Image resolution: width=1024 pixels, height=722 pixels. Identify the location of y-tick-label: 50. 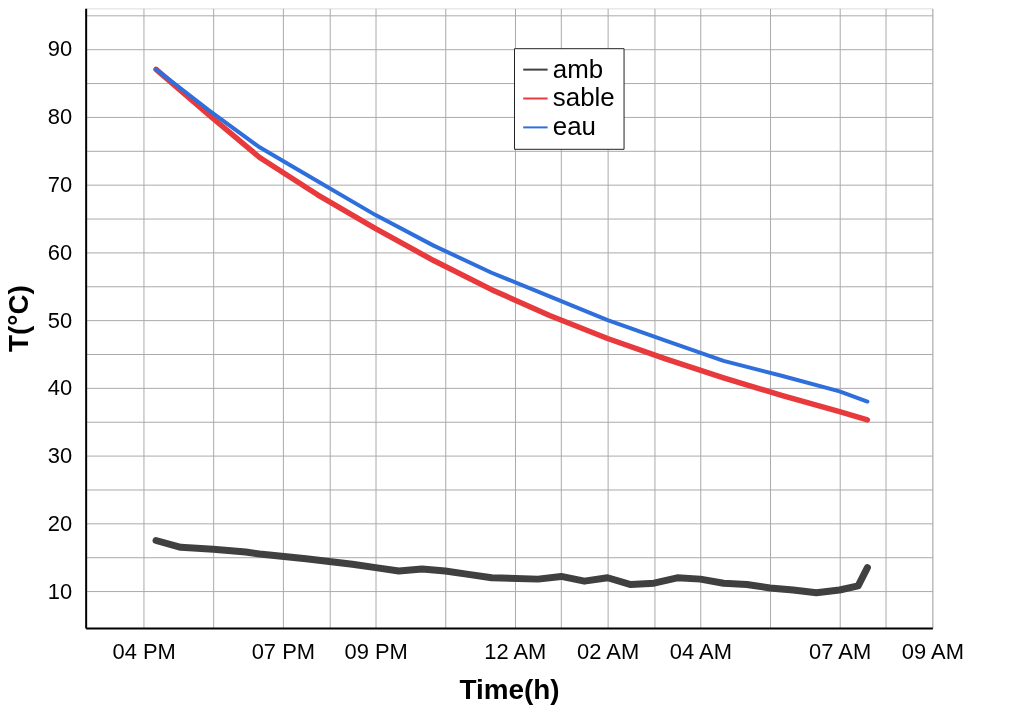
(60, 320).